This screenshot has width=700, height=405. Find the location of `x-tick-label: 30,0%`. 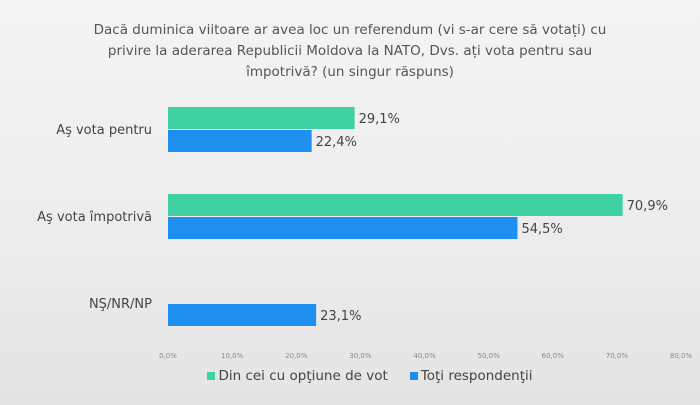

x-tick-label: 30,0% is located at coordinates (360, 356).